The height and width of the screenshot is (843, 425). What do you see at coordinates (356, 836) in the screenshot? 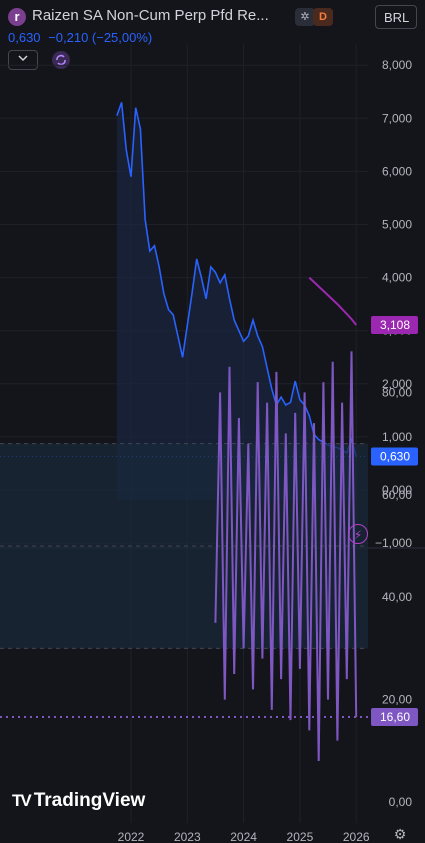
I see `x-tick-label: 2026` at bounding box center [356, 836].